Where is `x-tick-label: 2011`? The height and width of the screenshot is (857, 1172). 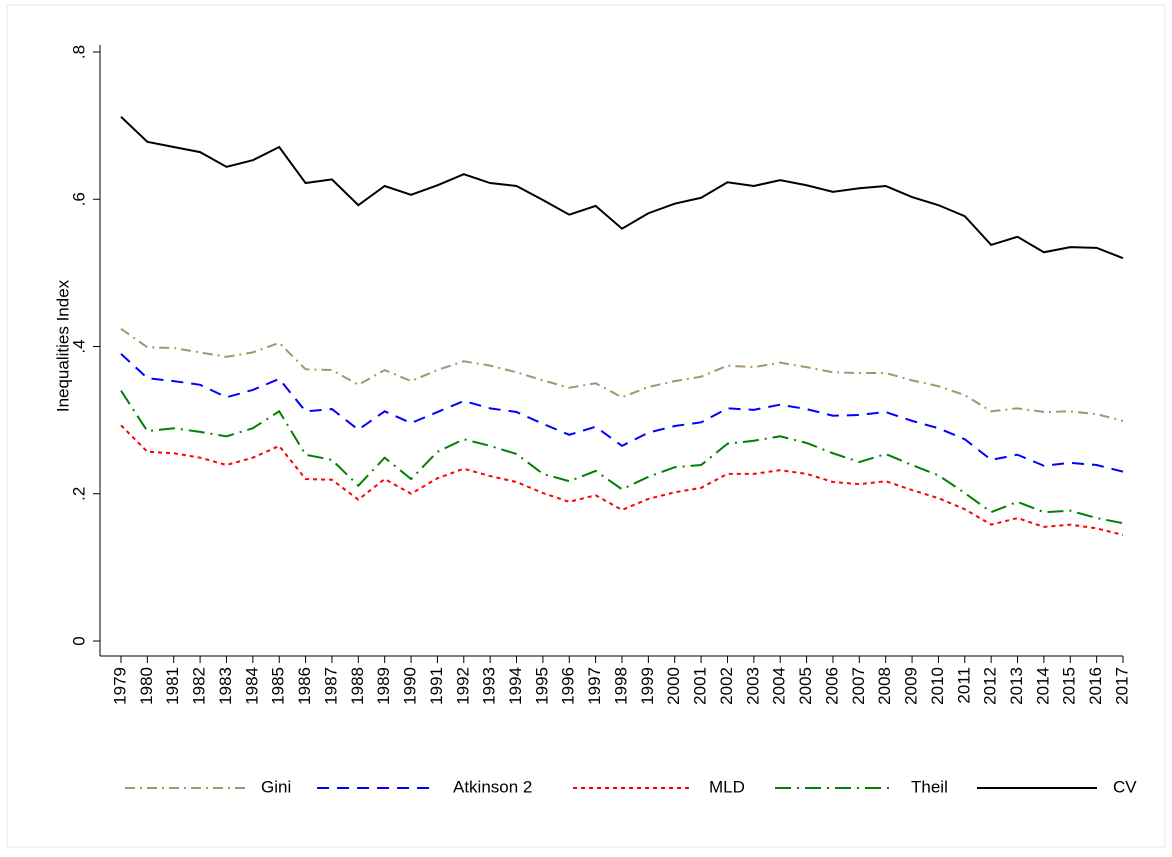
x-tick-label: 2011 is located at coordinates (963, 685).